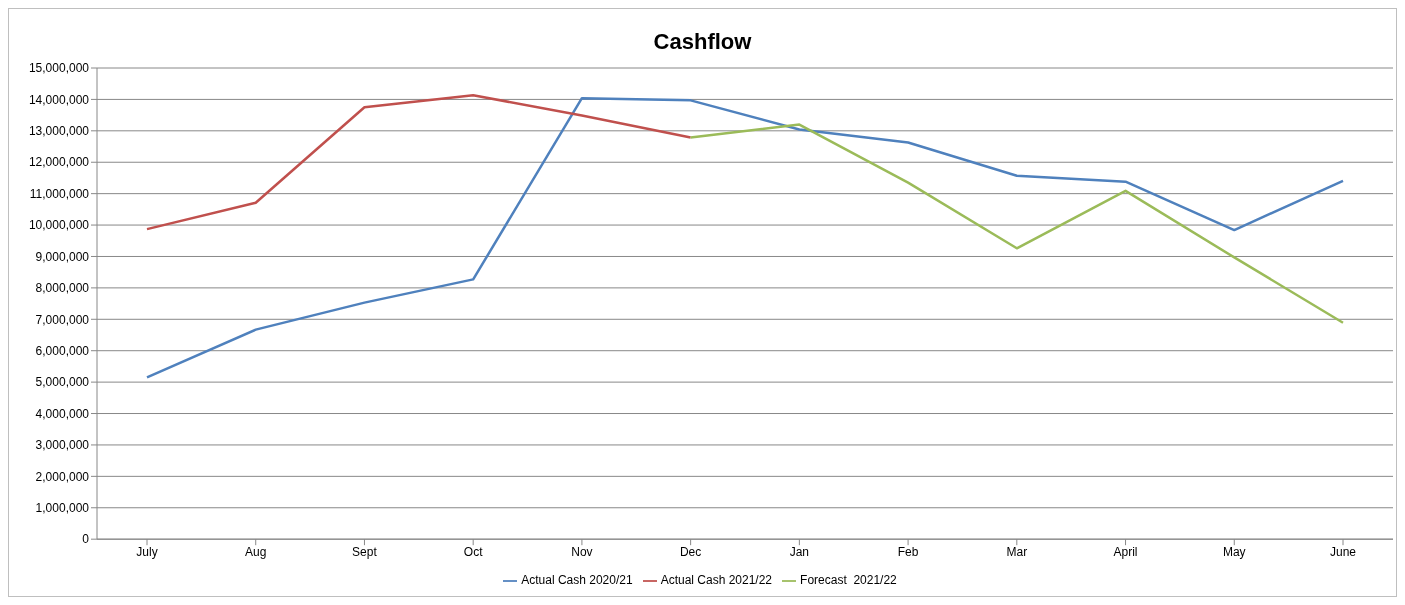 This screenshot has width=1405, height=605. What do you see at coordinates (59, 193) in the screenshot?
I see `y-tick-label: 11,000,000` at bounding box center [59, 193].